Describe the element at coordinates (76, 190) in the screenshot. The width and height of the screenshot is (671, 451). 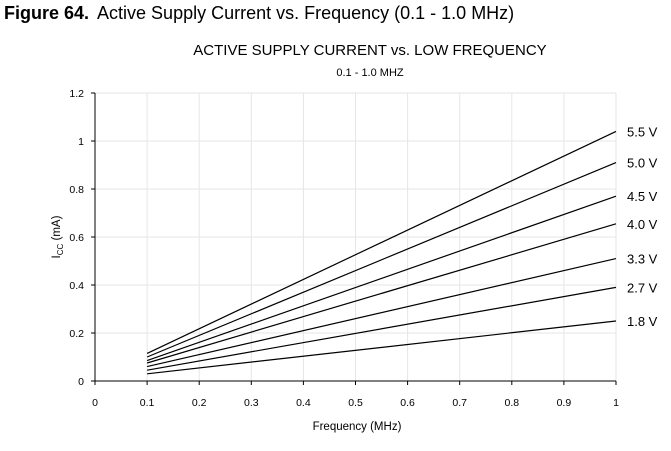
I see `y-tick-label: 0.8` at that location.